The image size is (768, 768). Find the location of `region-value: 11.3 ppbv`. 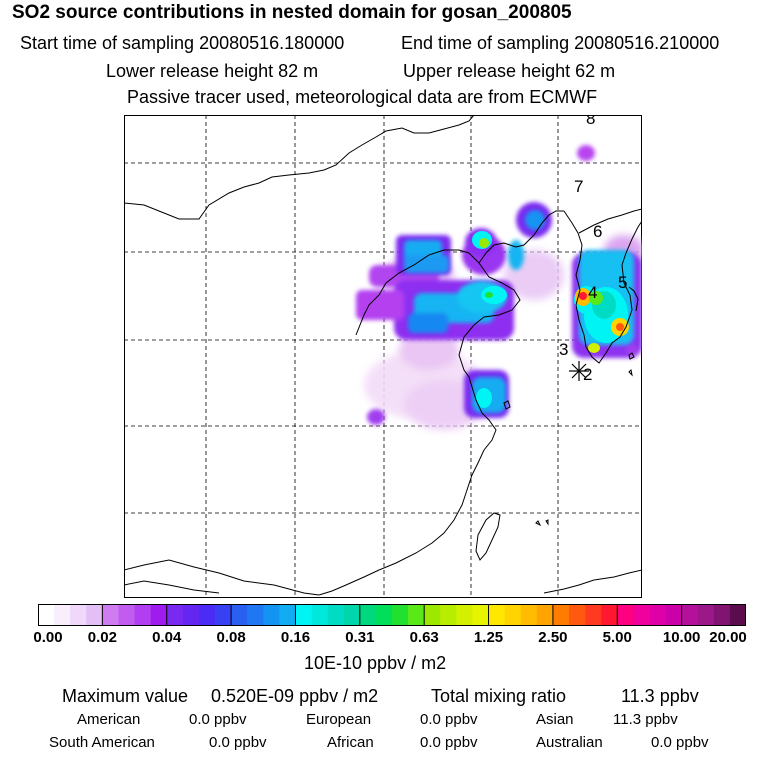

region-value: 11.3 ppbv is located at coordinates (645, 719).